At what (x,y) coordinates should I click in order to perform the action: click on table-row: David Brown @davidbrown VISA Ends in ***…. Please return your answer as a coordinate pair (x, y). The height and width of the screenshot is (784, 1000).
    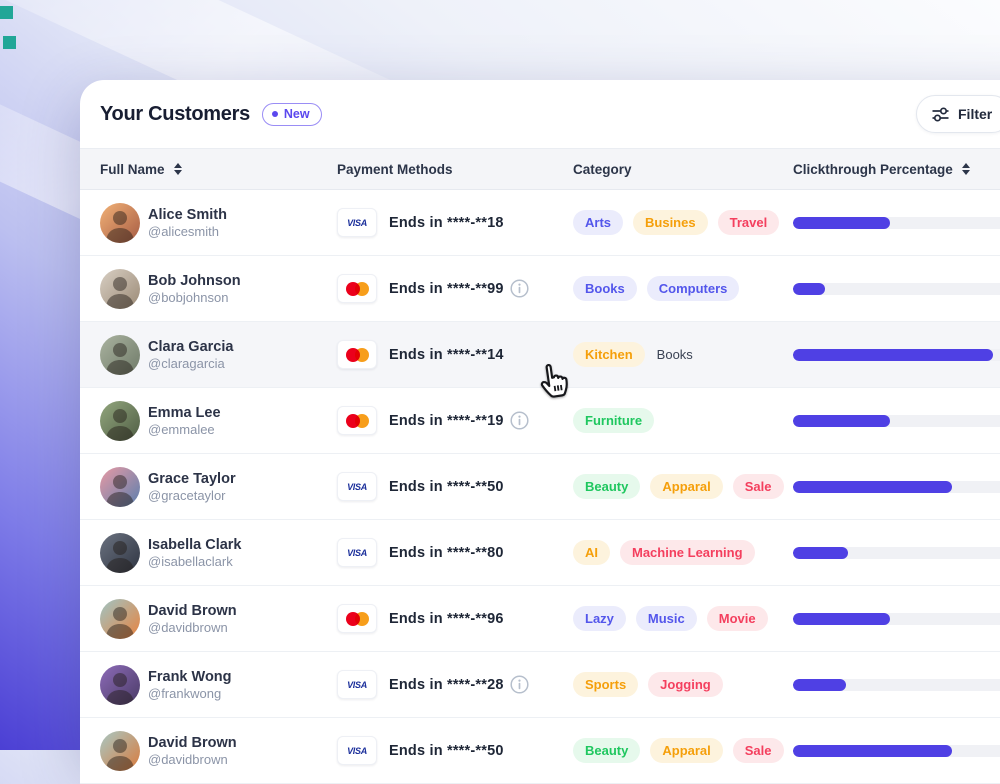
    Looking at the image, I should click on (540, 751).